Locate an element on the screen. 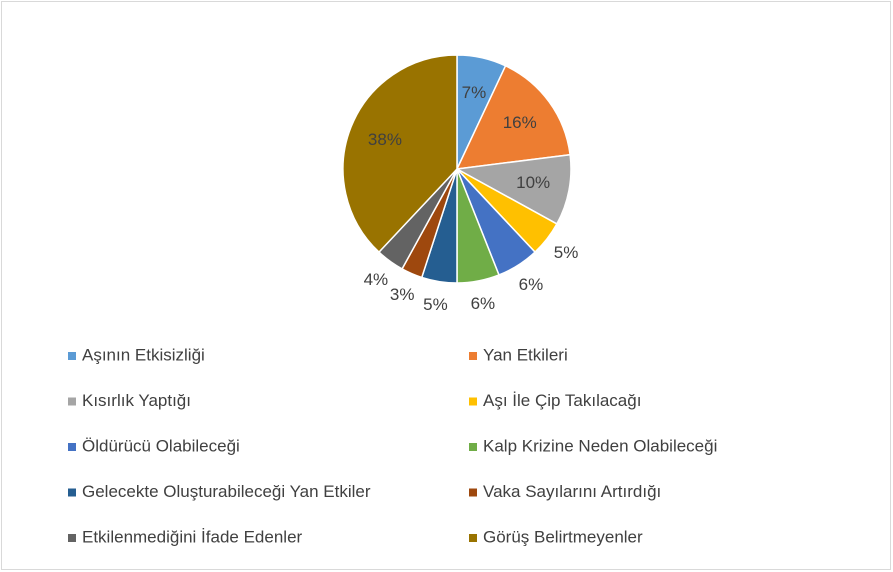 The height and width of the screenshot is (572, 893). data-label: 10% is located at coordinates (533, 182).